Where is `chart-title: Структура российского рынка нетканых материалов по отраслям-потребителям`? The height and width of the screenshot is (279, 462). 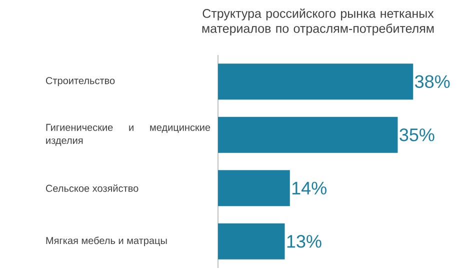 chart-title: Структура российского рынка нетканых материалов по отраслям-потребителям is located at coordinates (318, 22).